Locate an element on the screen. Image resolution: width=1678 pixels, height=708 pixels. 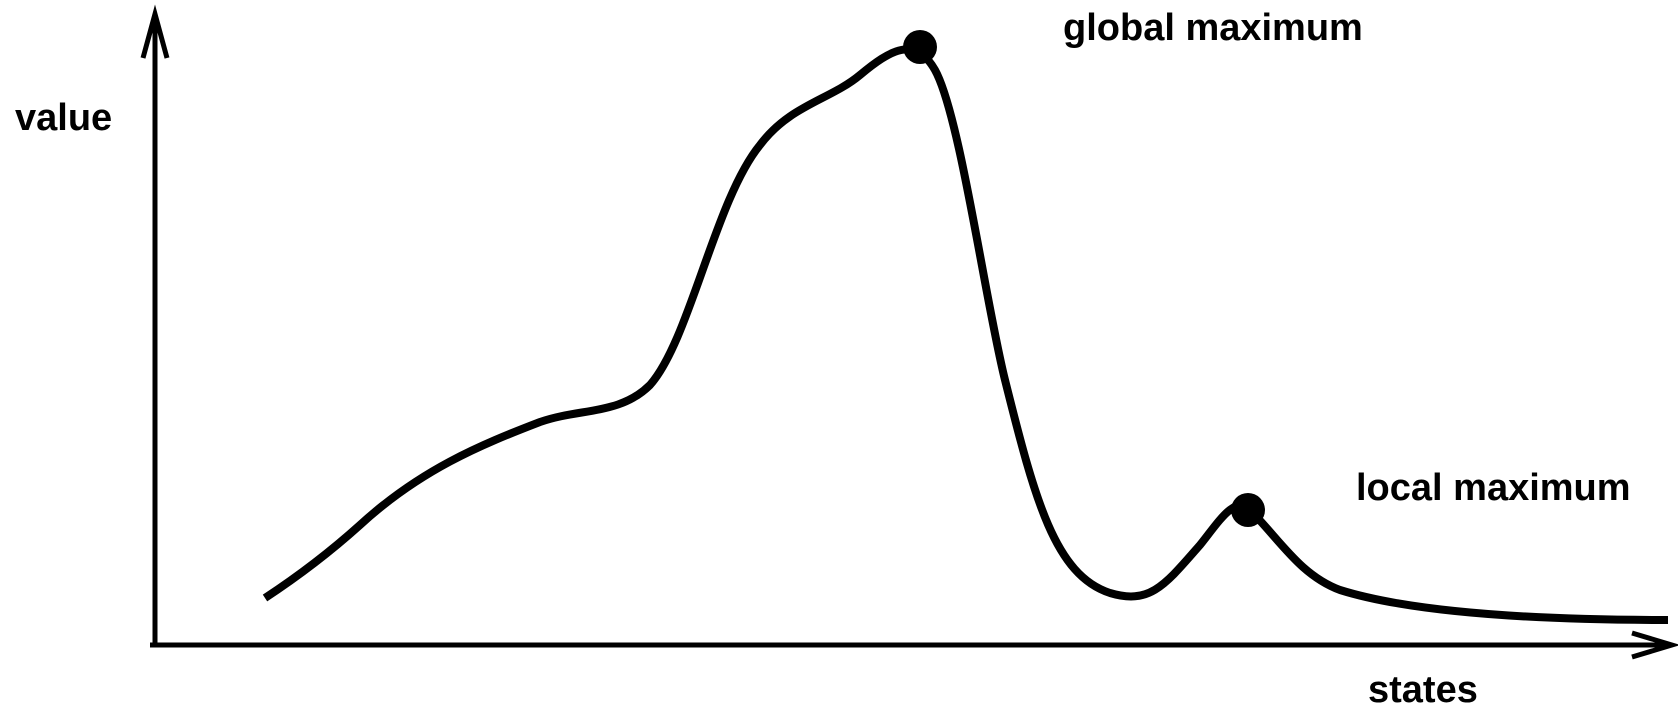
global-maximum-label: global maximum is located at coordinates (1213, 28).